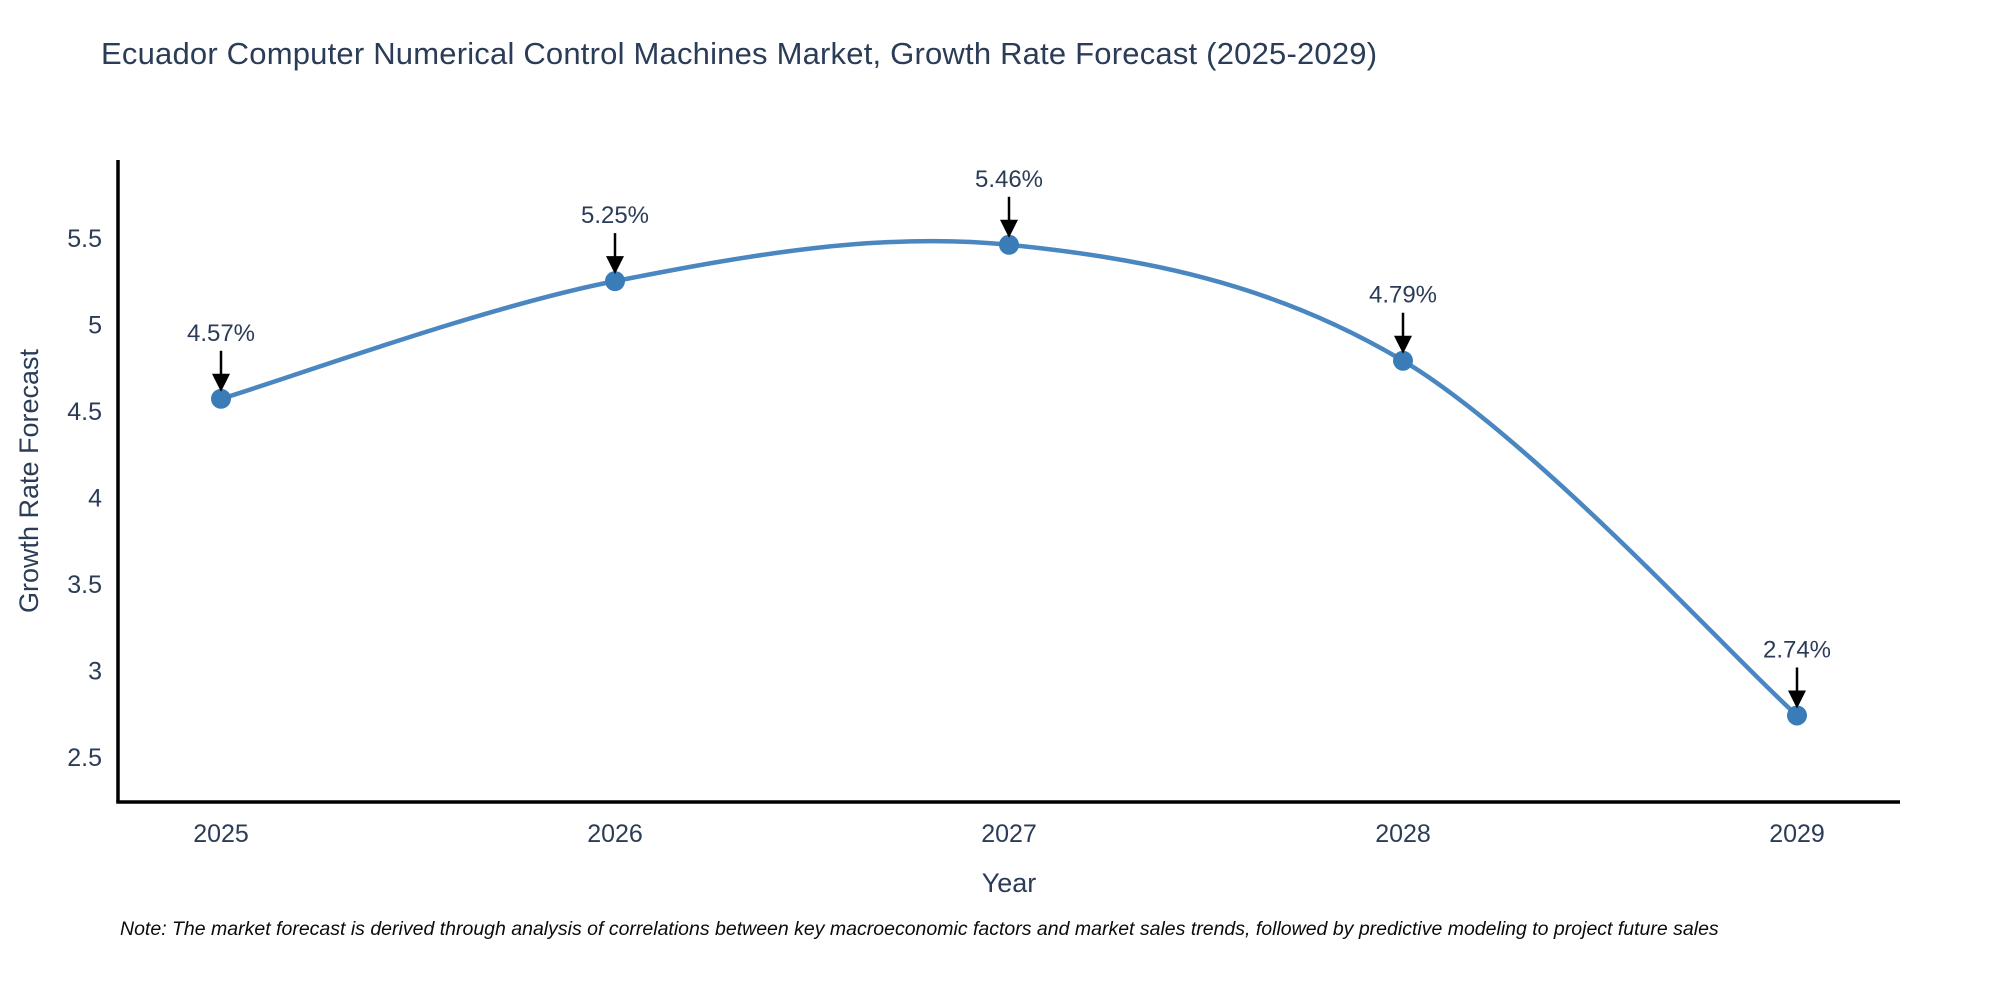 The width and height of the screenshot is (2000, 1000). I want to click on y-tick-label: 3, so click(95, 671).